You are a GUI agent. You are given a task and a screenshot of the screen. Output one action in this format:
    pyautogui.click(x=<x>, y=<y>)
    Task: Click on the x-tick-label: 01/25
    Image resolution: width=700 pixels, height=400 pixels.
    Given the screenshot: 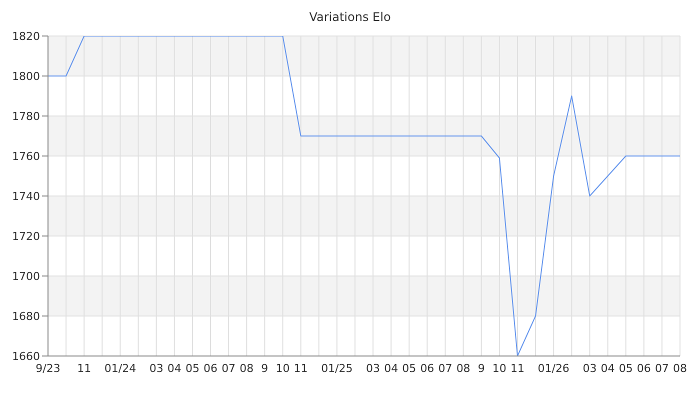 What is the action you would take?
    pyautogui.click(x=337, y=368)
    